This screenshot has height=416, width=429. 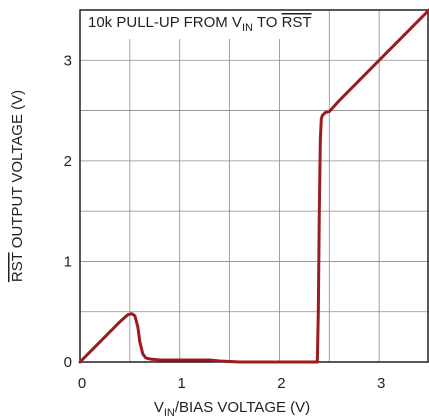 What do you see at coordinates (281, 383) in the screenshot?
I see `x-tick-label: 2` at bounding box center [281, 383].